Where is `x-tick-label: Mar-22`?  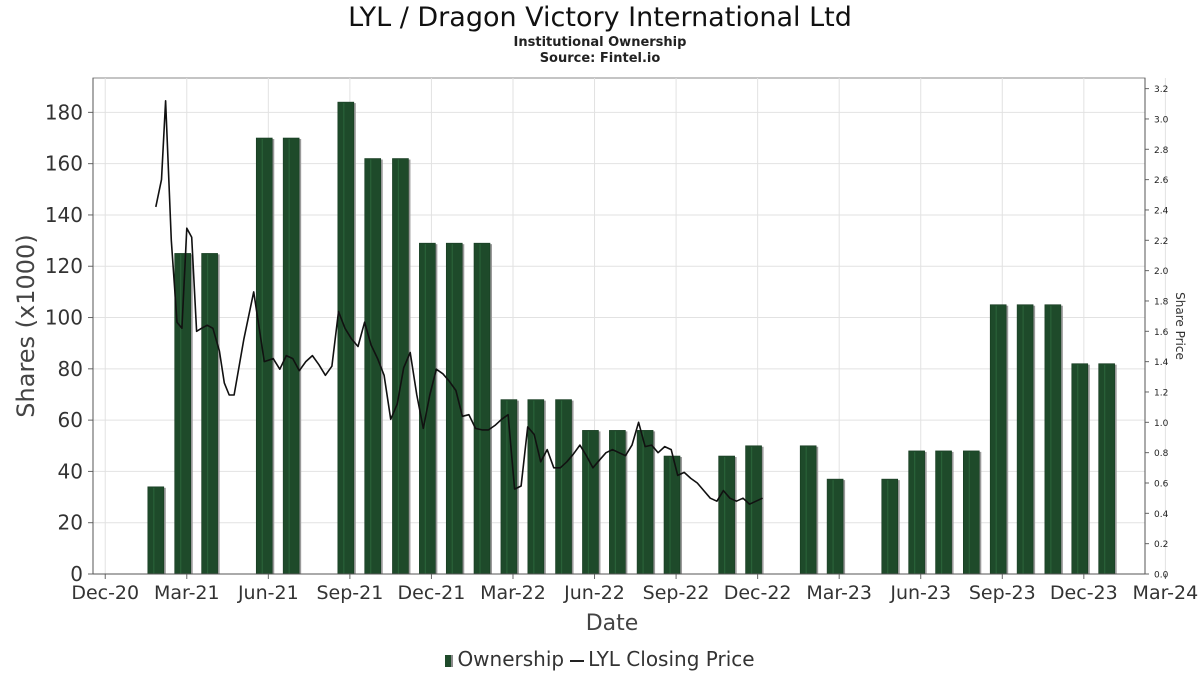 x-tick-label: Mar-22 is located at coordinates (513, 593).